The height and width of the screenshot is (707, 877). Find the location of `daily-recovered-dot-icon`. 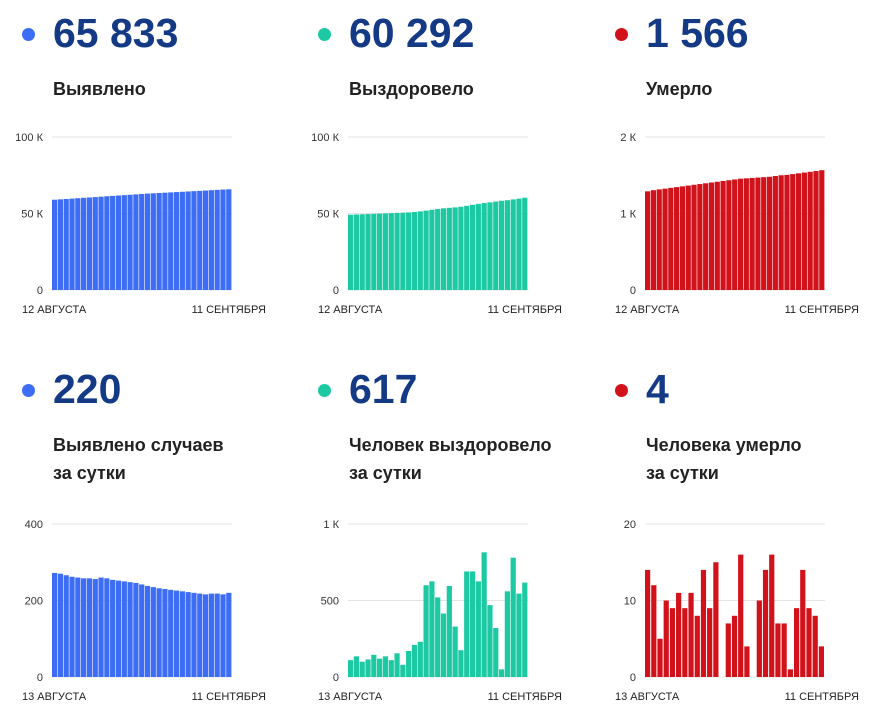

daily-recovered-dot-icon is located at coordinates (324, 390).